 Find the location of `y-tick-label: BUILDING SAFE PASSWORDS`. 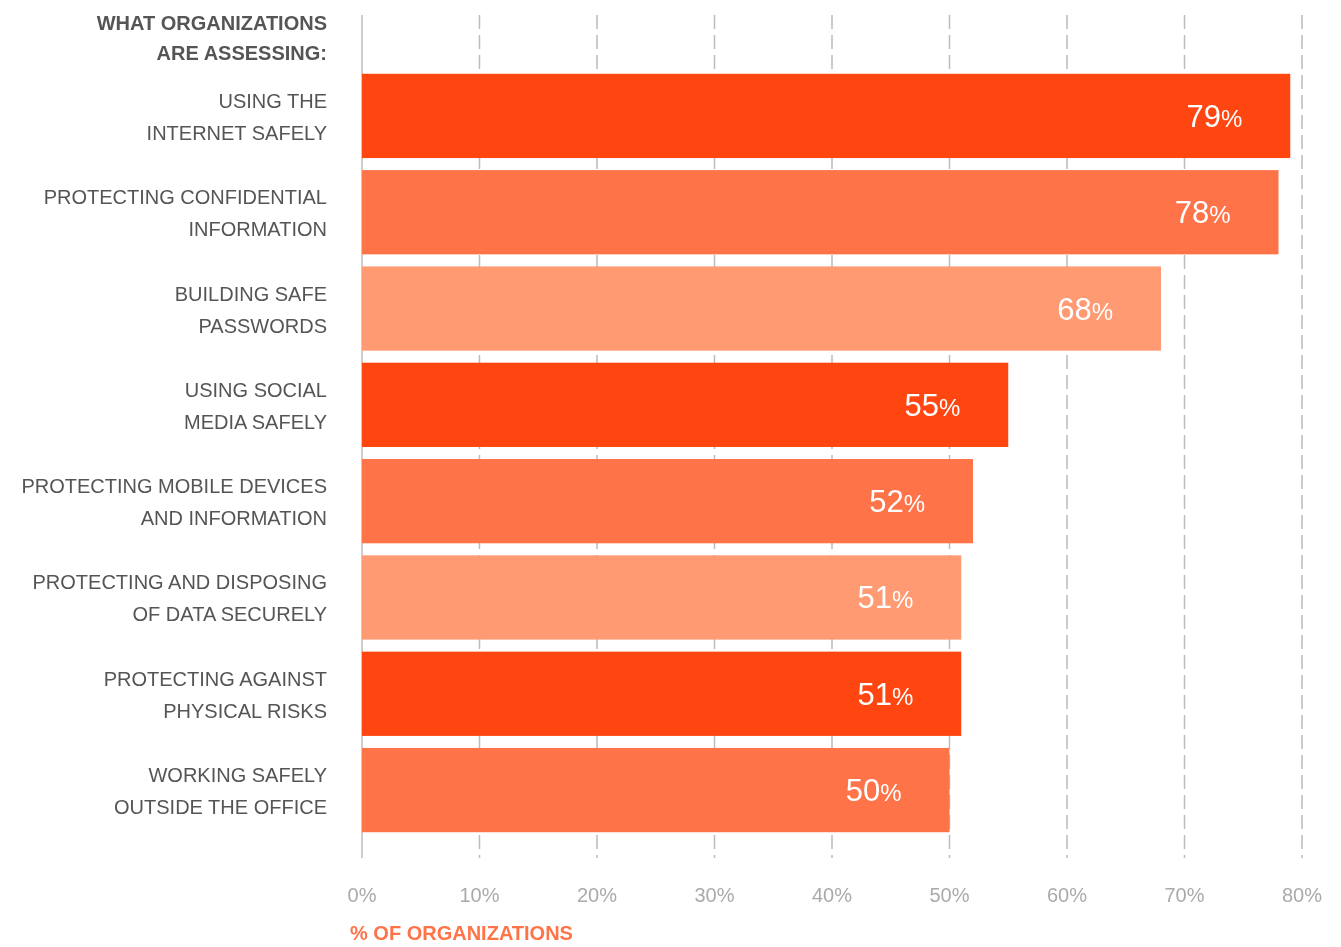

y-tick-label: BUILDING SAFE PASSWORDS is located at coordinates (250, 309).